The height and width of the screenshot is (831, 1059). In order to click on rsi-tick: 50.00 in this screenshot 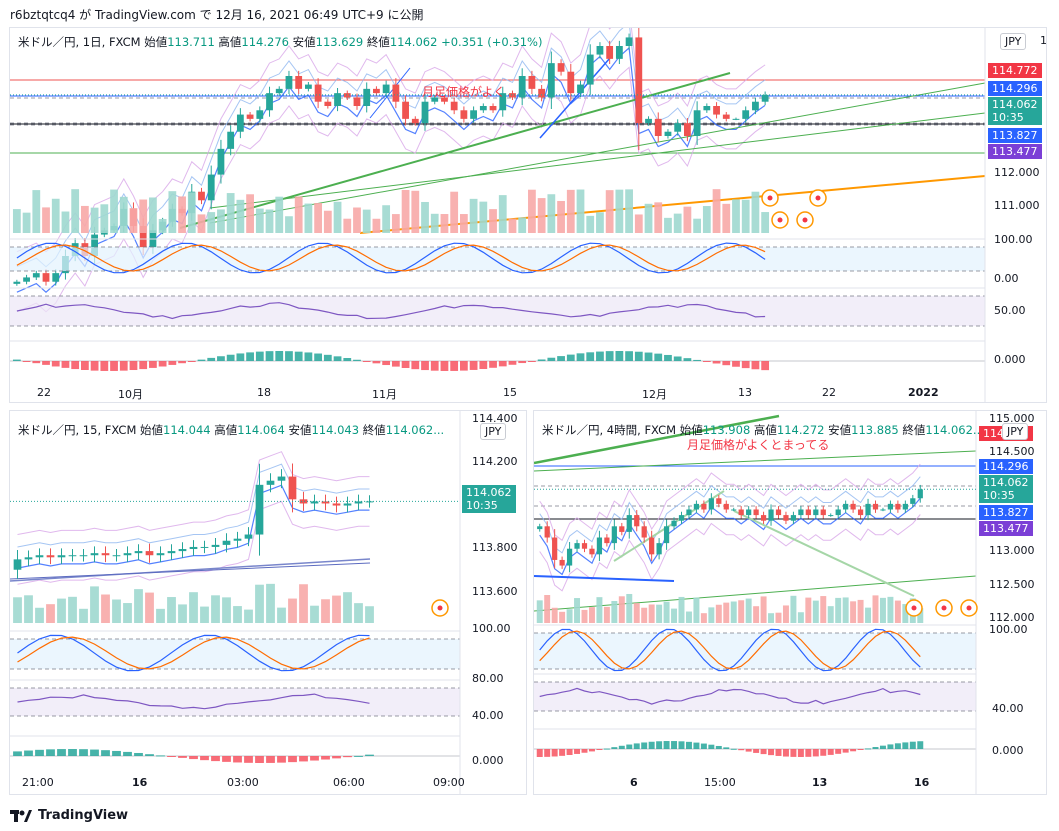, I will do `click(1010, 310)`.